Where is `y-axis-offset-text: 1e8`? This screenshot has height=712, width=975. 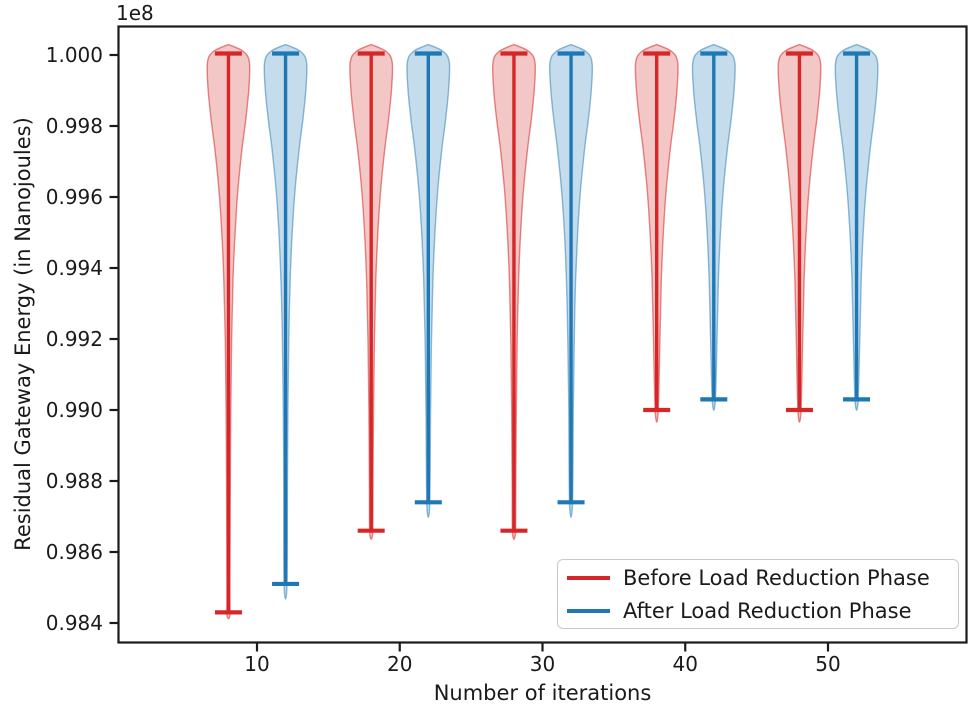
y-axis-offset-text: 1e8 is located at coordinates (135, 13).